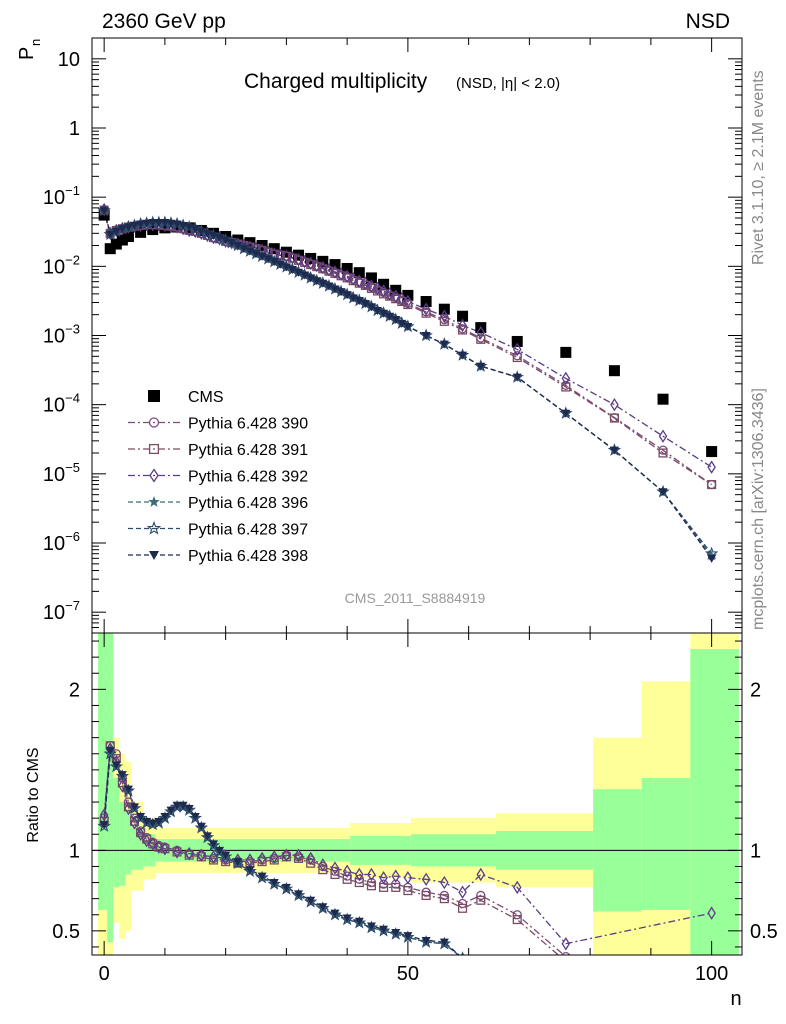 This screenshot has height=1024, width=786. What do you see at coordinates (248, 477) in the screenshot?
I see `legend-label-3: Pythia 6.428 392` at bounding box center [248, 477].